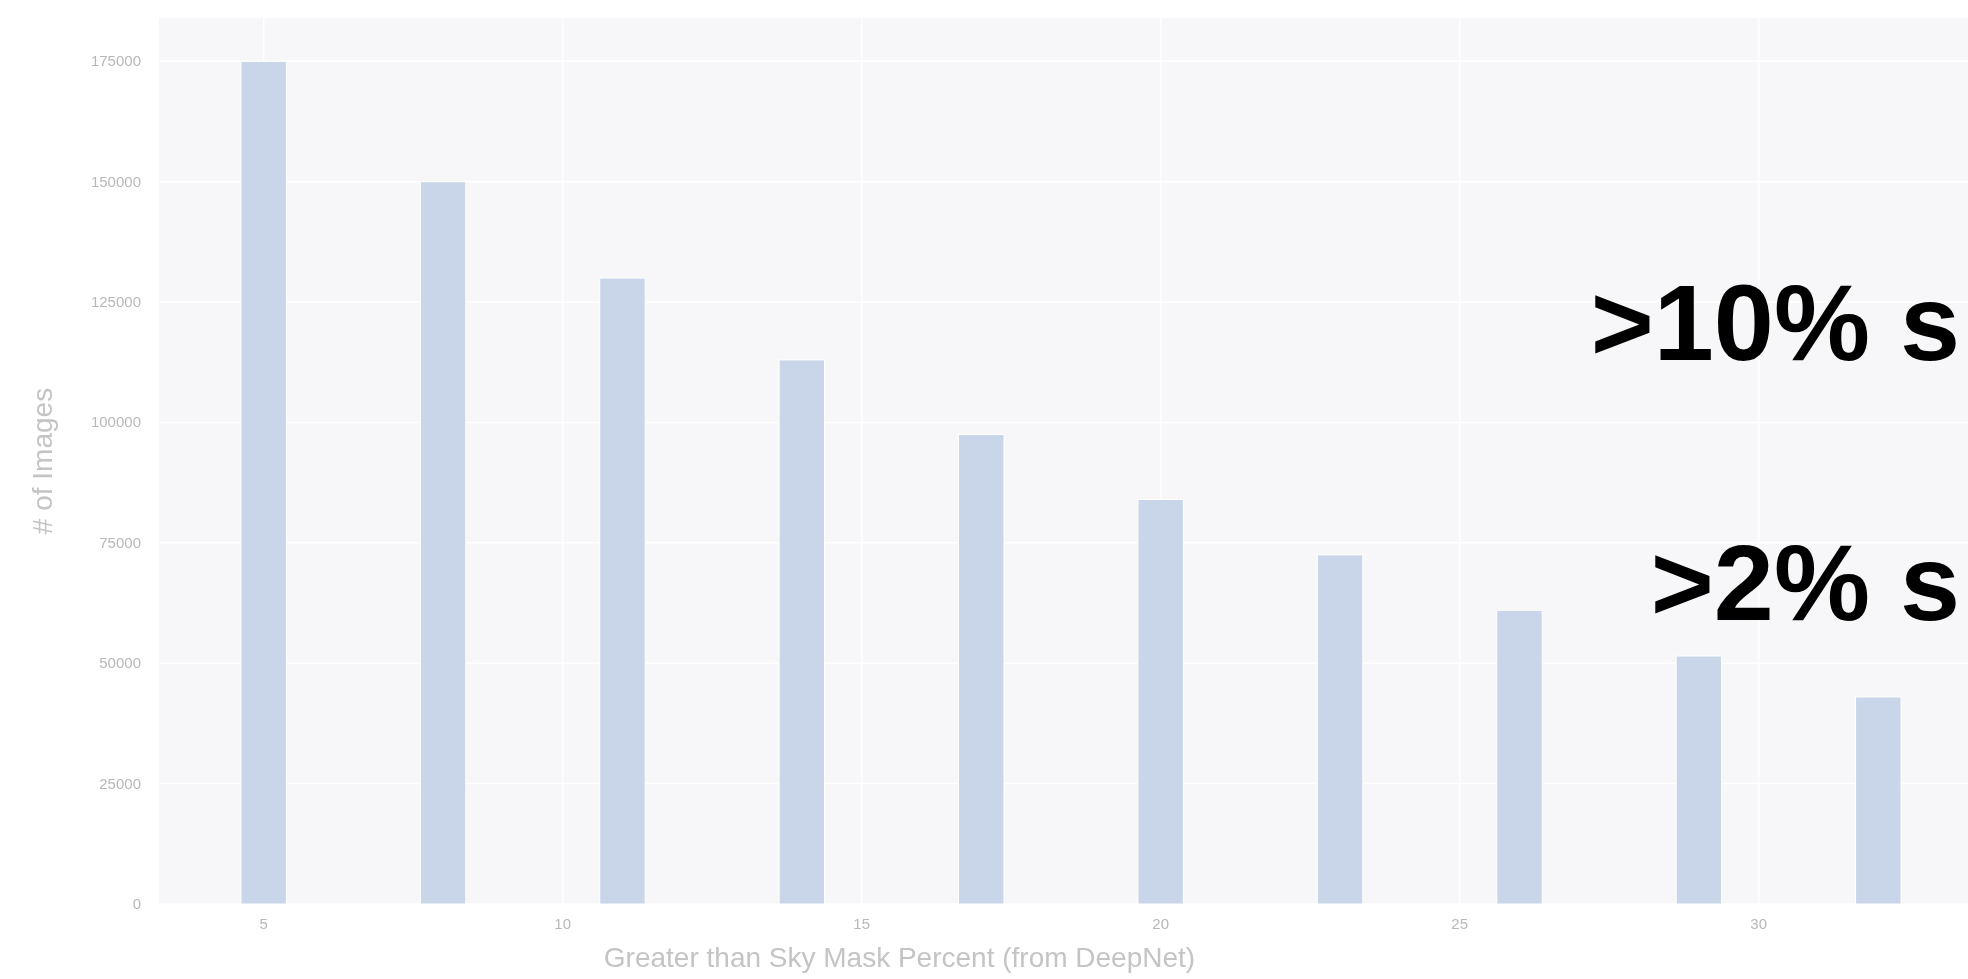 The height and width of the screenshot is (979, 1968). Describe the element at coordinates (115, 61) in the screenshot. I see `y-tick-label: 175000` at that location.